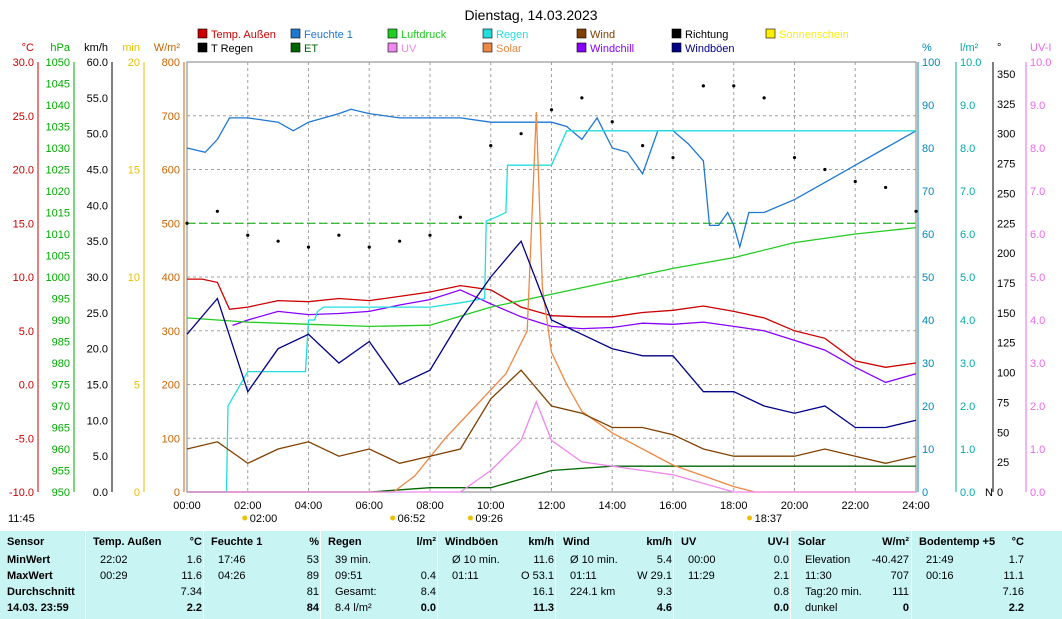 This screenshot has width=1062, height=619. What do you see at coordinates (543, 592) in the screenshot?
I see `table-cell-value: 16.1` at bounding box center [543, 592].